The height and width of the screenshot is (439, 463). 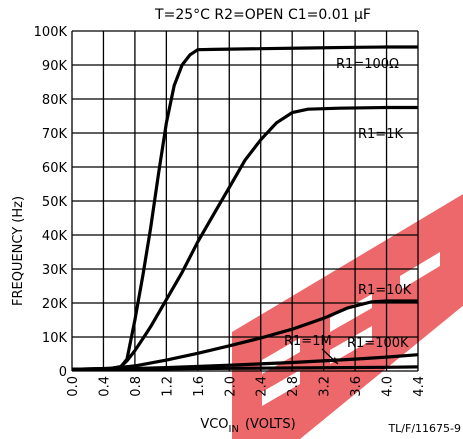 I want to click on x-tick-label: 0.4, so click(x=104, y=386).